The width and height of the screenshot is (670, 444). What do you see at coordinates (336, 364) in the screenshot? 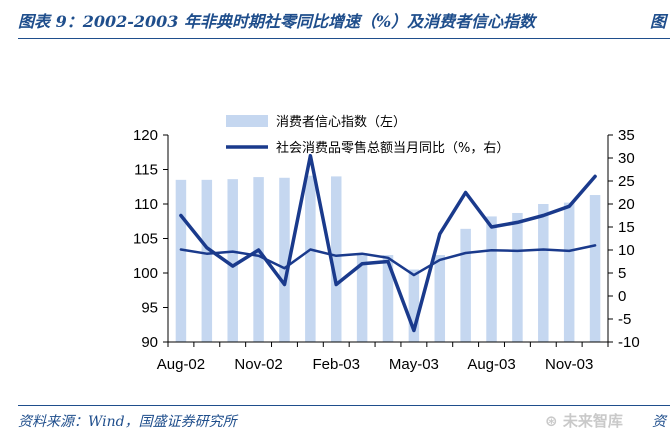
I see `x-tick-label: Feb-03` at bounding box center [336, 364].